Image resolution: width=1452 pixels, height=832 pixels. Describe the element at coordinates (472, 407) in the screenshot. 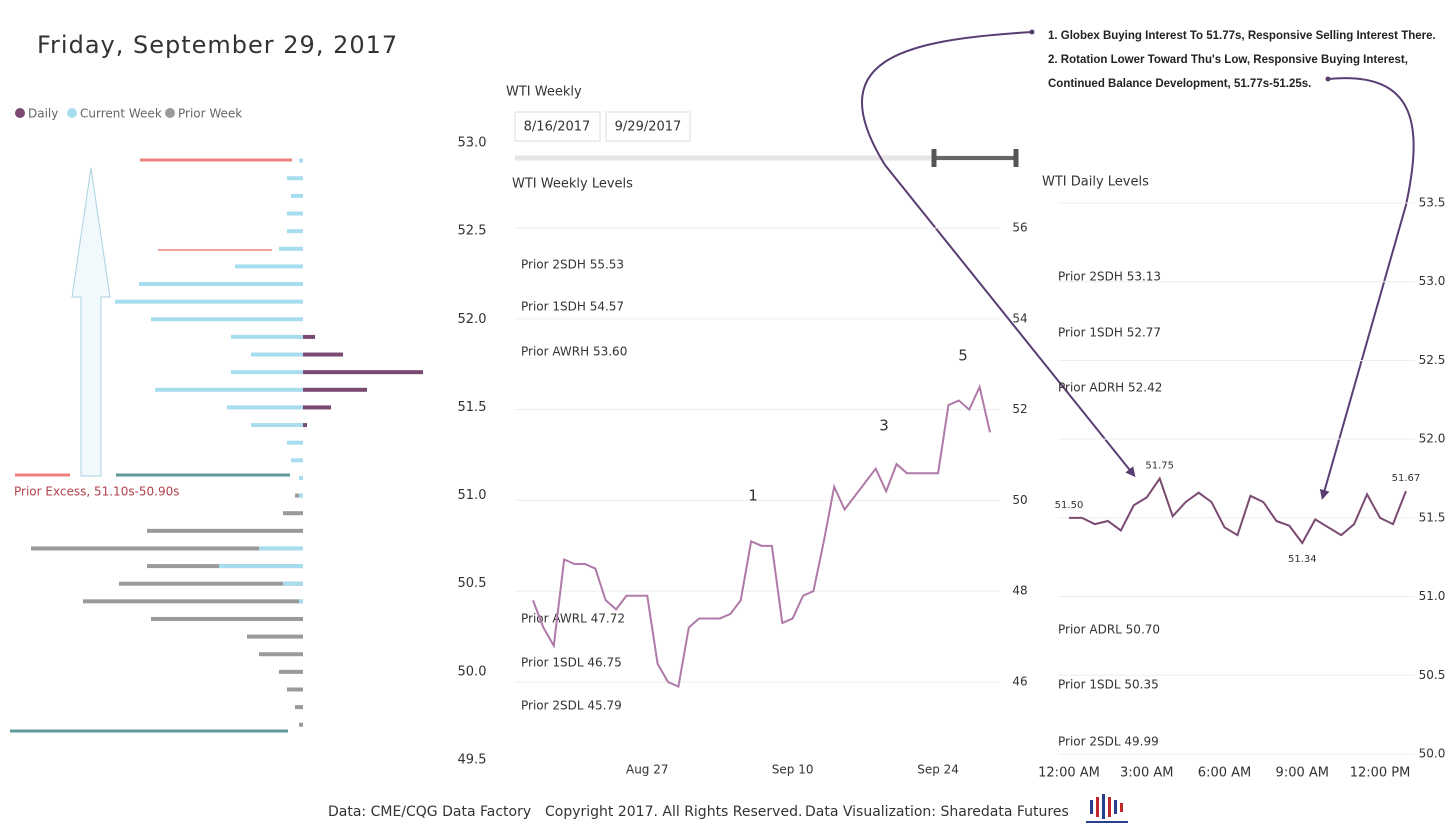

I see `y-tick-label: 51.5` at that location.